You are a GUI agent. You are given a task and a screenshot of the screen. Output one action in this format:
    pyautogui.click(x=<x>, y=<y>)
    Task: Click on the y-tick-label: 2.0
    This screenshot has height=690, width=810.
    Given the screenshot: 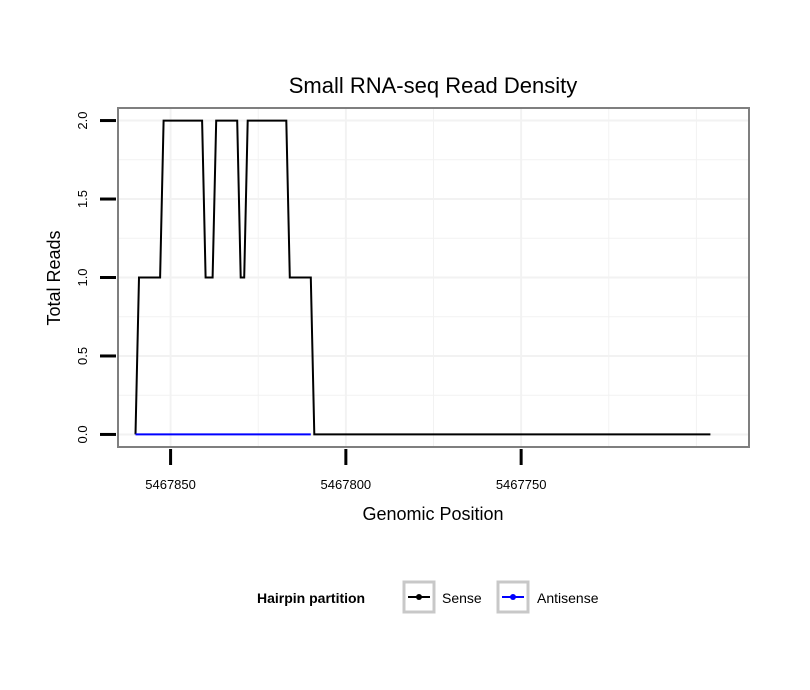 What is the action you would take?
    pyautogui.click(x=82, y=121)
    